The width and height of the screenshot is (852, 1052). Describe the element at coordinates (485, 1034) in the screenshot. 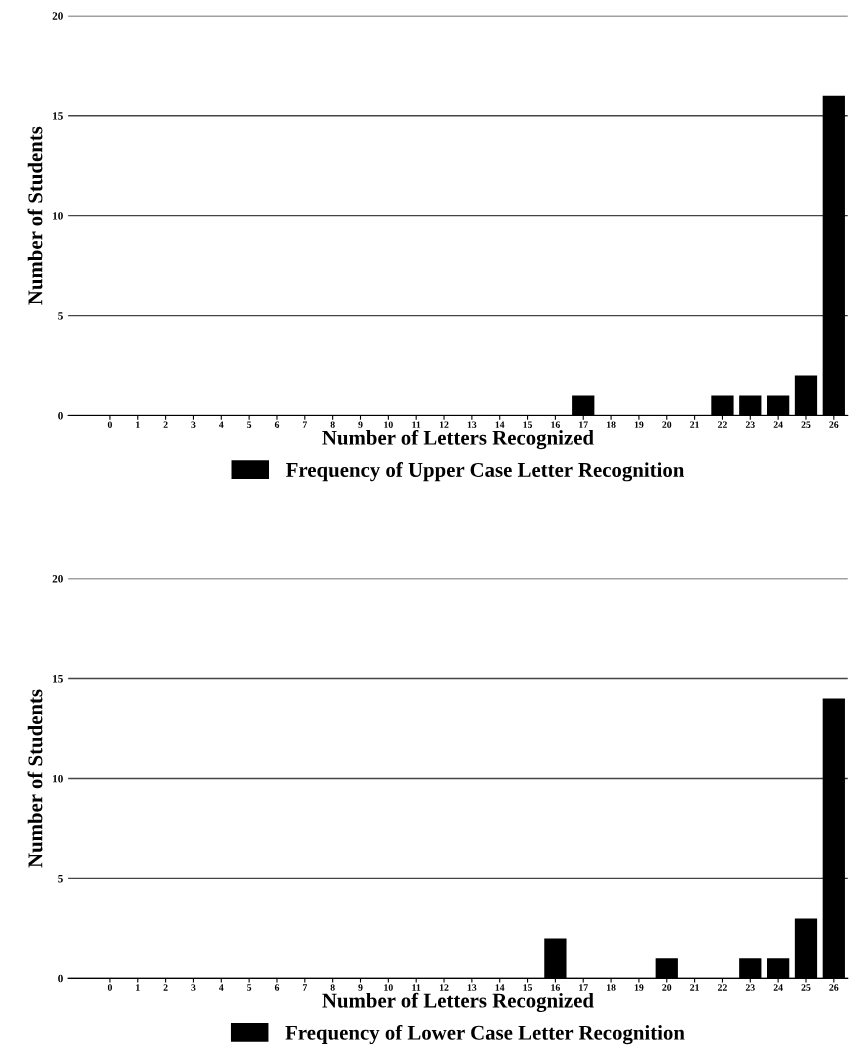

I see `legend-label: Frequency of Lower Case Letter Recognition` at that location.